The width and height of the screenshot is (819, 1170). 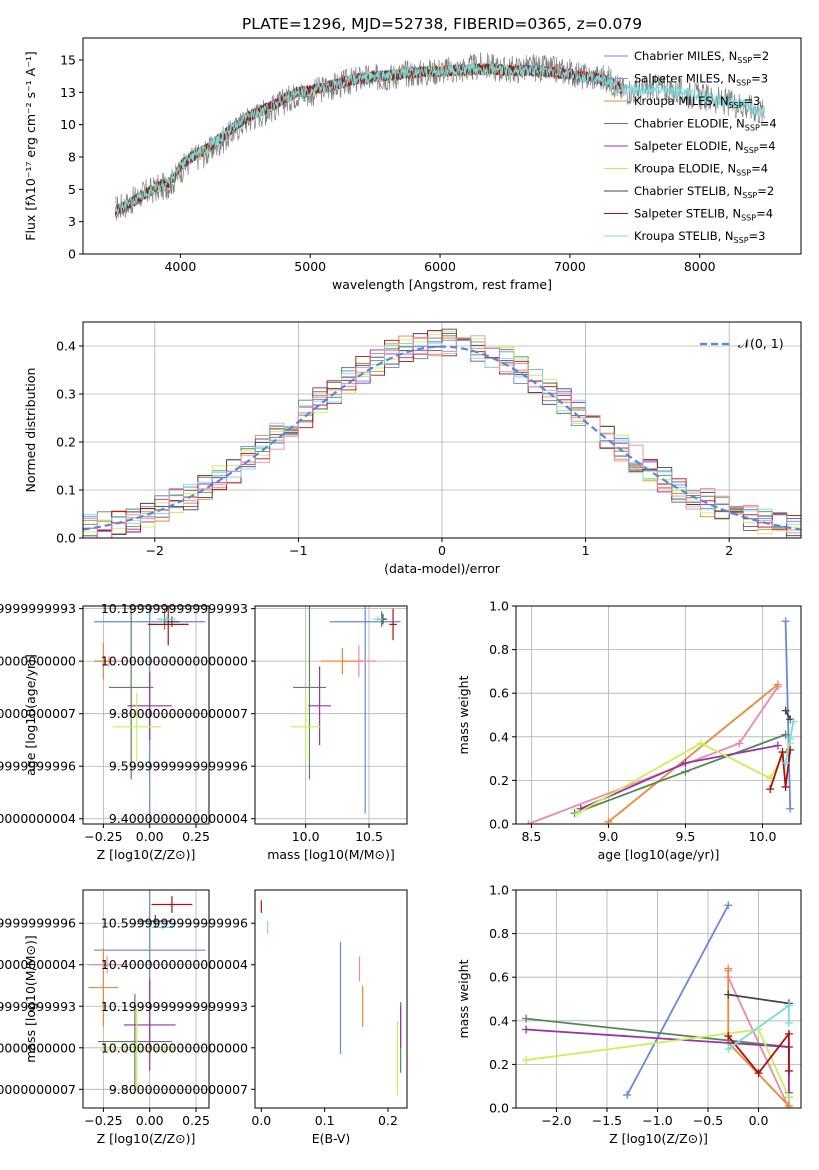 I want to click on x-tick-label: 2, so click(x=729, y=550).